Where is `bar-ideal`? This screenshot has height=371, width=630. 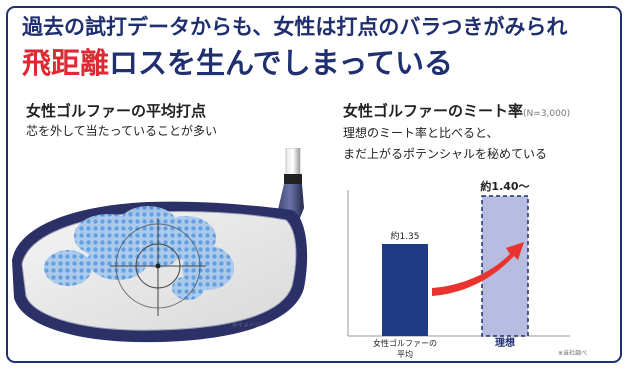 bar-ideal is located at coordinates (505, 266).